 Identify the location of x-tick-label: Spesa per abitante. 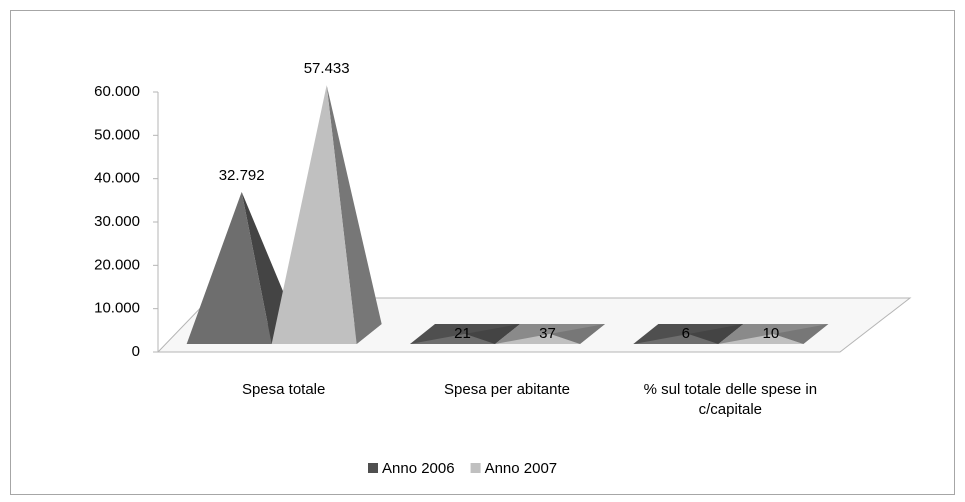
(507, 389).